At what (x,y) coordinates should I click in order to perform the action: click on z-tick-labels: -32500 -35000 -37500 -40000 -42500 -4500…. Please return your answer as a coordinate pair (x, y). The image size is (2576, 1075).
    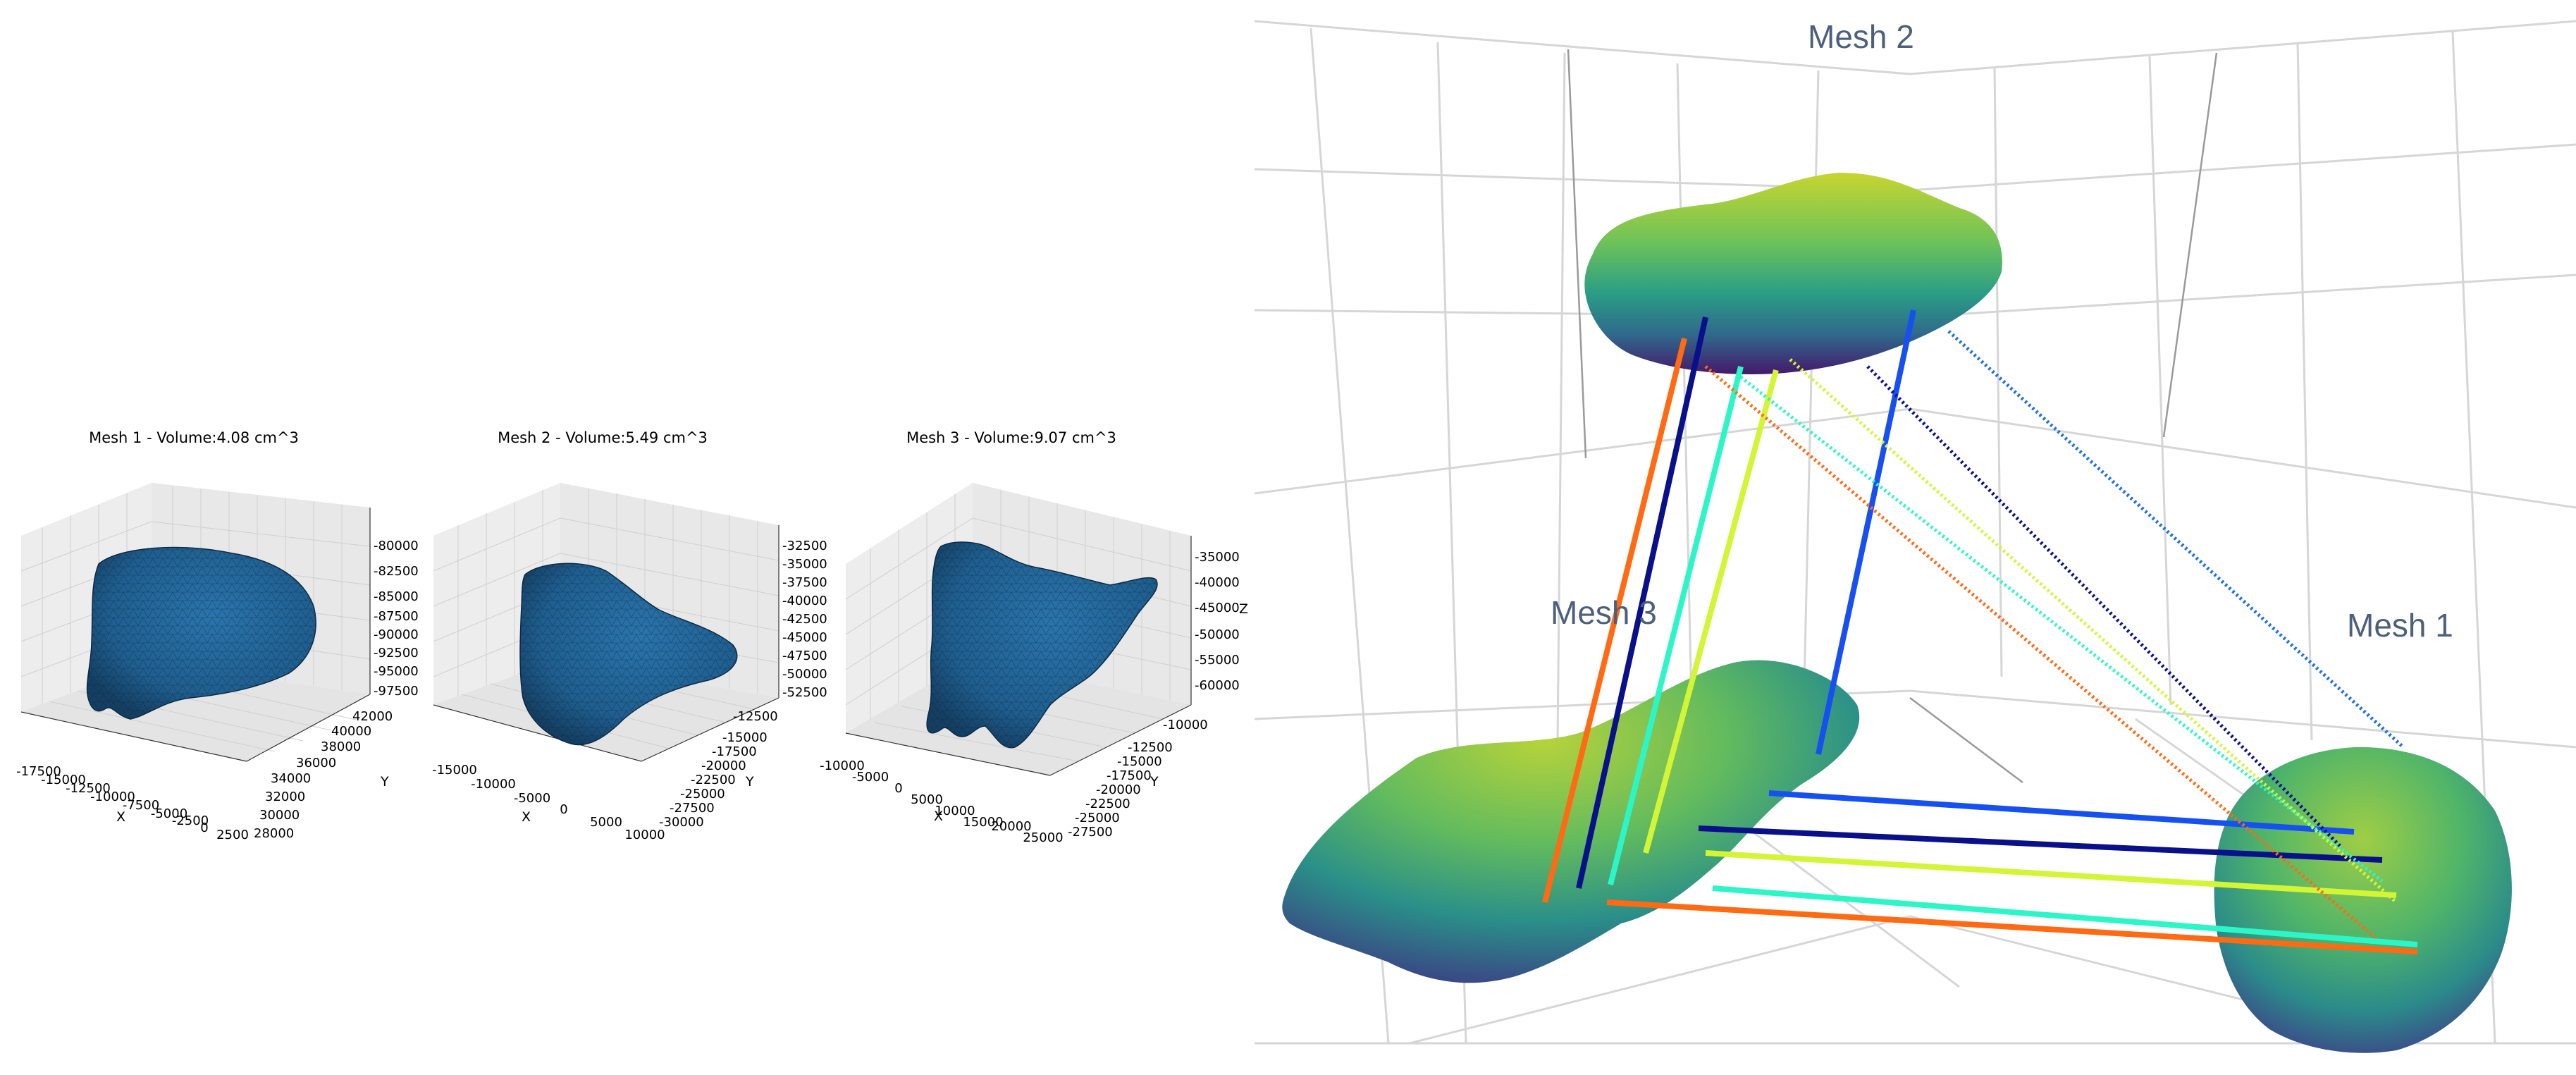
    Looking at the image, I should click on (804, 619).